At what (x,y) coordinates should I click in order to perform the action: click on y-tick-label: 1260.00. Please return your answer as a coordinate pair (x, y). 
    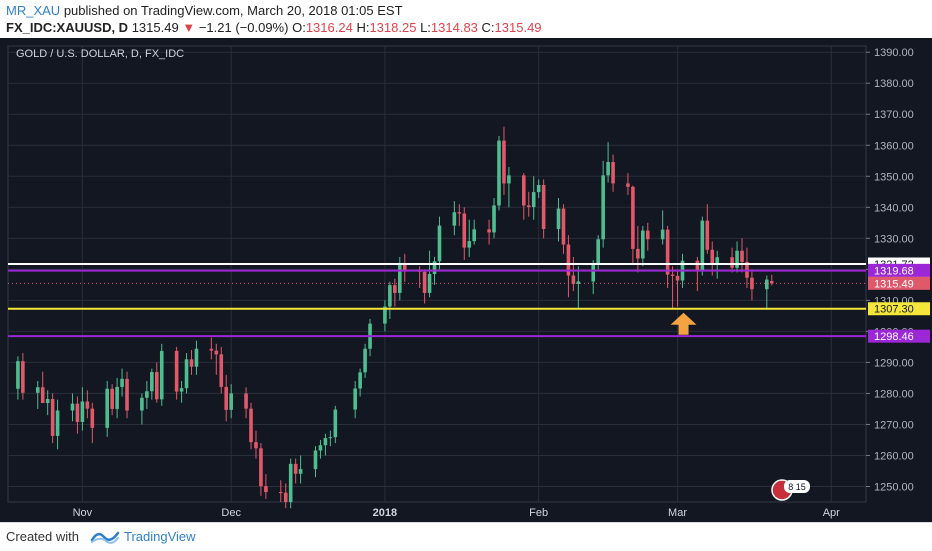
    Looking at the image, I should click on (894, 456).